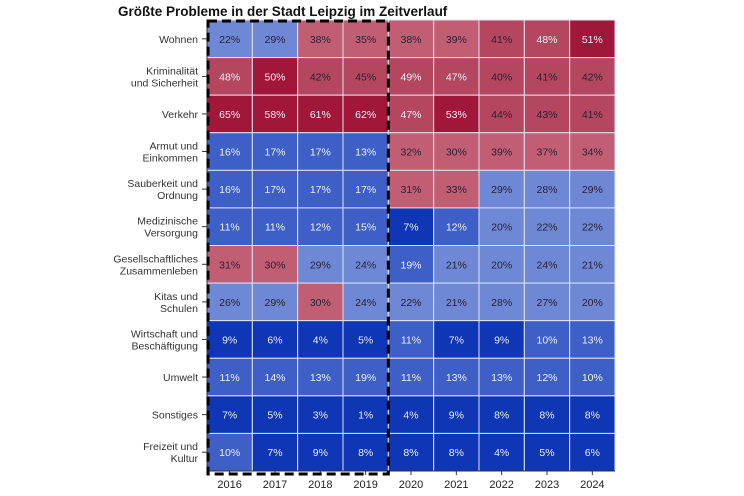 The width and height of the screenshot is (744, 496). What do you see at coordinates (274, 115) in the screenshot?
I see `cell-value-label: 58%` at bounding box center [274, 115].